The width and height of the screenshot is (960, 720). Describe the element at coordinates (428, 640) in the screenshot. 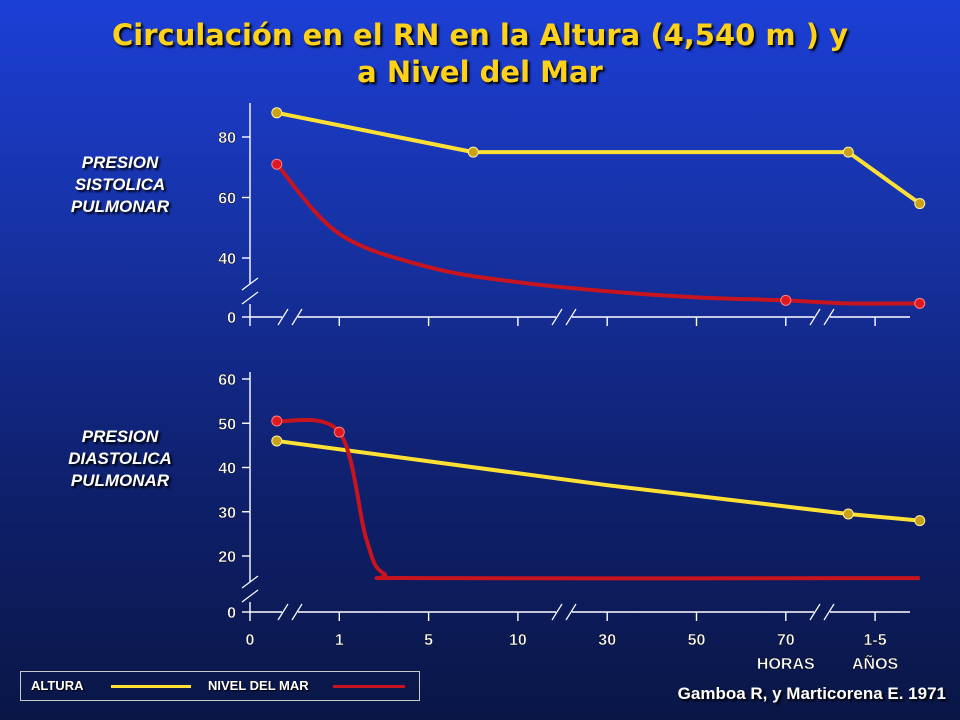

I see `x-label-2: 5` at that location.